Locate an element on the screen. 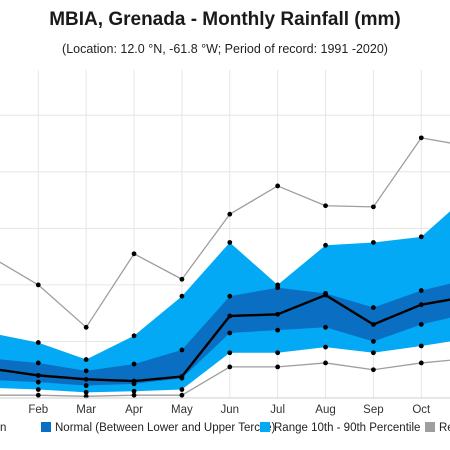  legend-label-normal: Normal (Between Lower and Upper Tercile) is located at coordinates (165, 428).